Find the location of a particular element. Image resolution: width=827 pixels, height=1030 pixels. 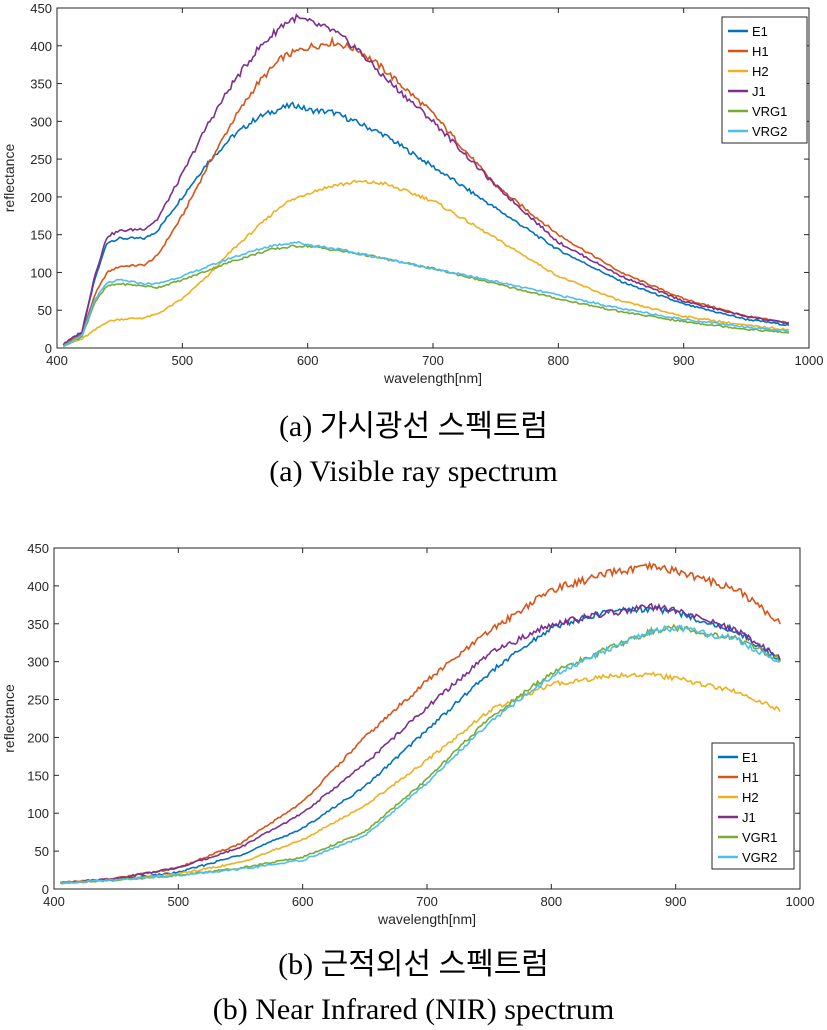

legend: E1 H1 H2 J1 VRG1 VRG2 is located at coordinates (764, 80).